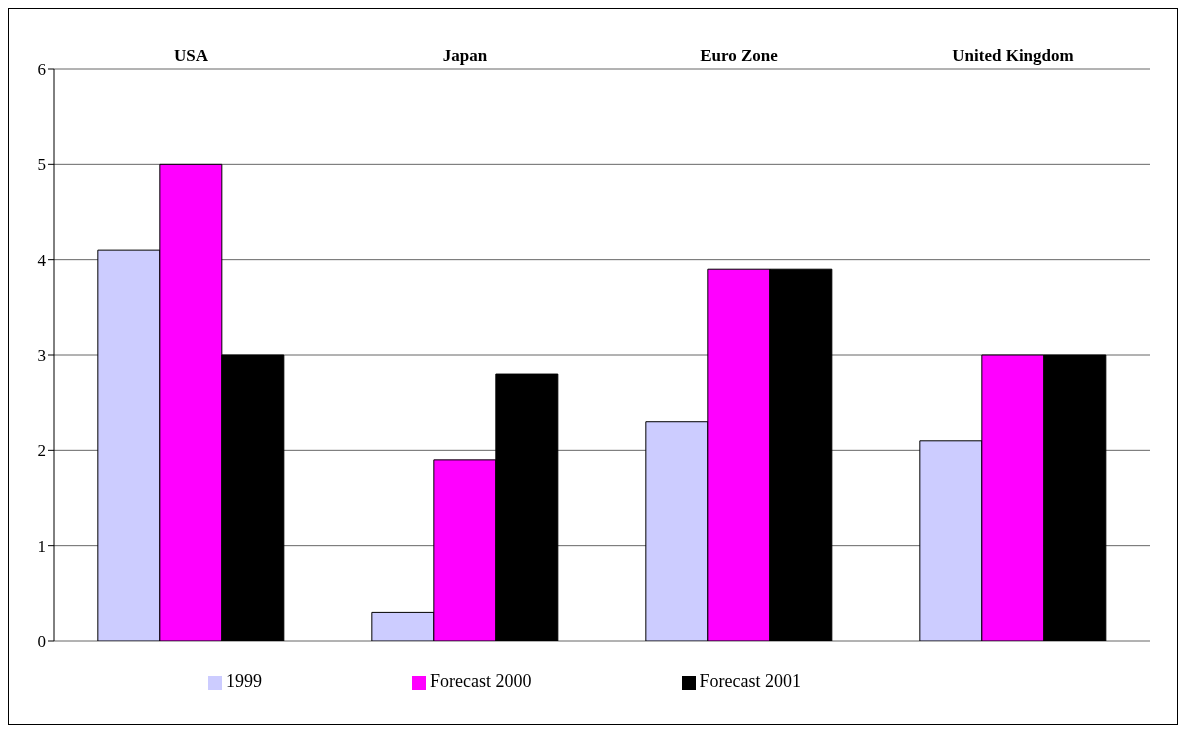 Image resolution: width=1184 pixels, height=731 pixels. I want to click on y-tick-label: 2, so click(41, 451).